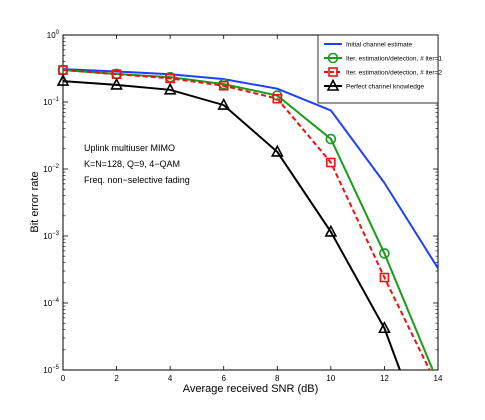 This screenshot has width=485, height=420. What do you see at coordinates (51, 303) in the screenshot?
I see `y-tick-label: 10⁻⁴` at bounding box center [51, 303].